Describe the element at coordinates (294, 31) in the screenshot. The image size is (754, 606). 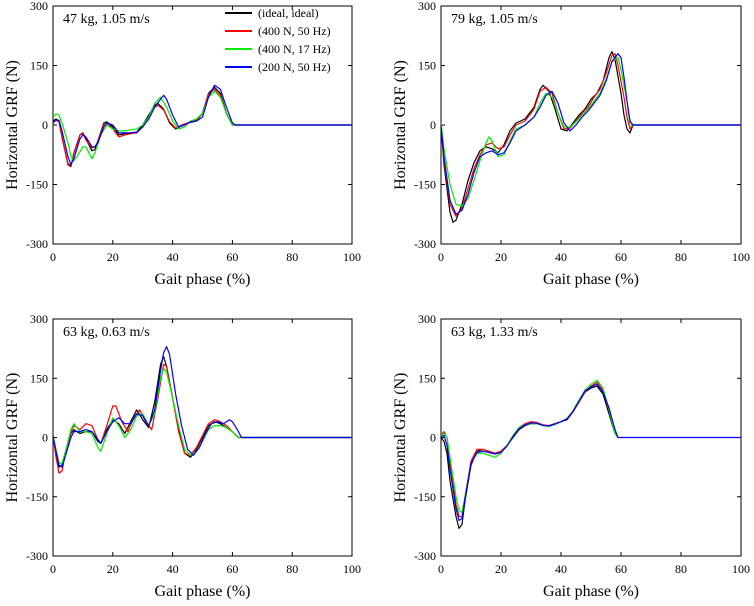
I see `legend-label: (400 N, 50 Hz)` at that location.